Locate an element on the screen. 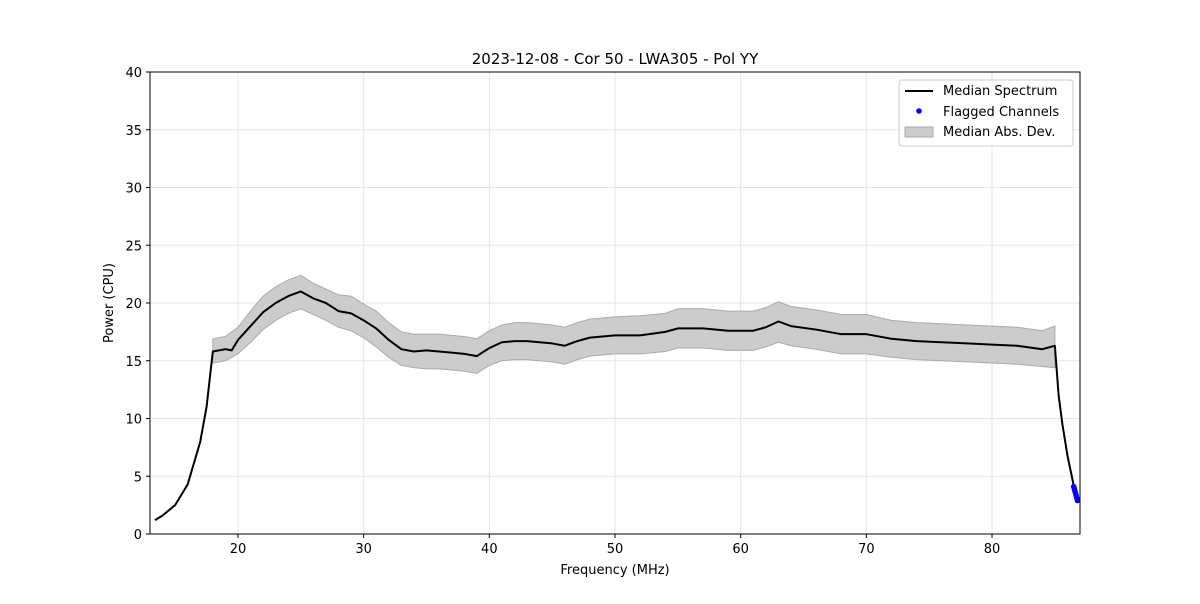 The image size is (1200, 604). x-tick-label: 80 is located at coordinates (992, 549).